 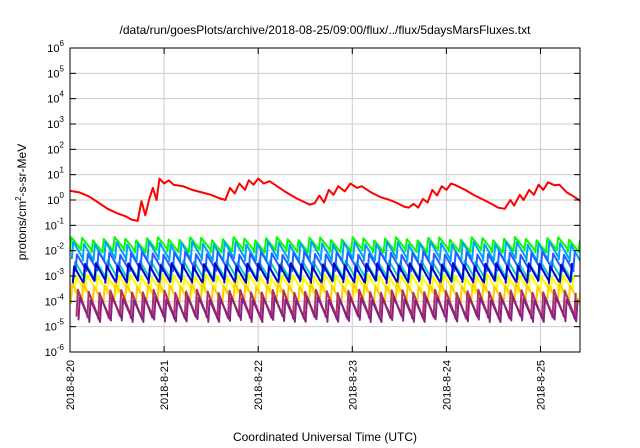 What do you see at coordinates (55, 250) in the screenshot?
I see `y-tick-label: 10⁻²` at bounding box center [55, 250].